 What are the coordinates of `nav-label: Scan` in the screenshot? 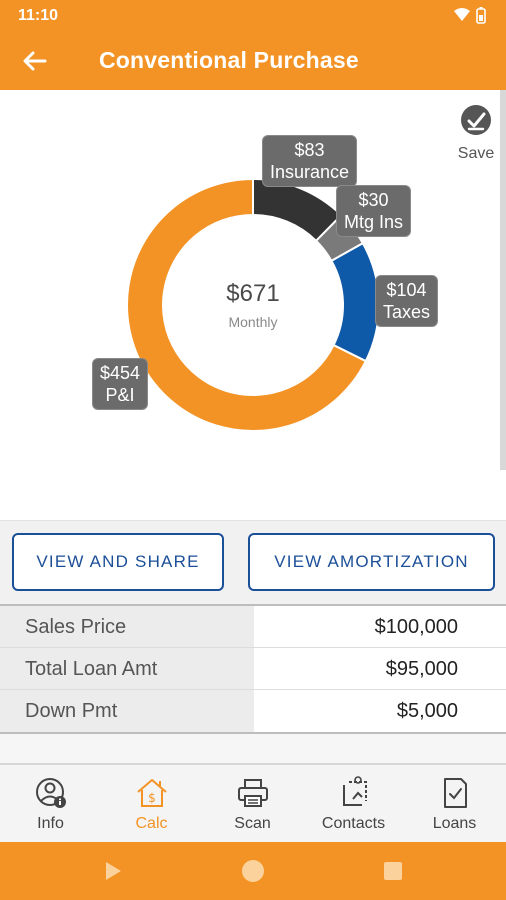 It's located at (252, 823).